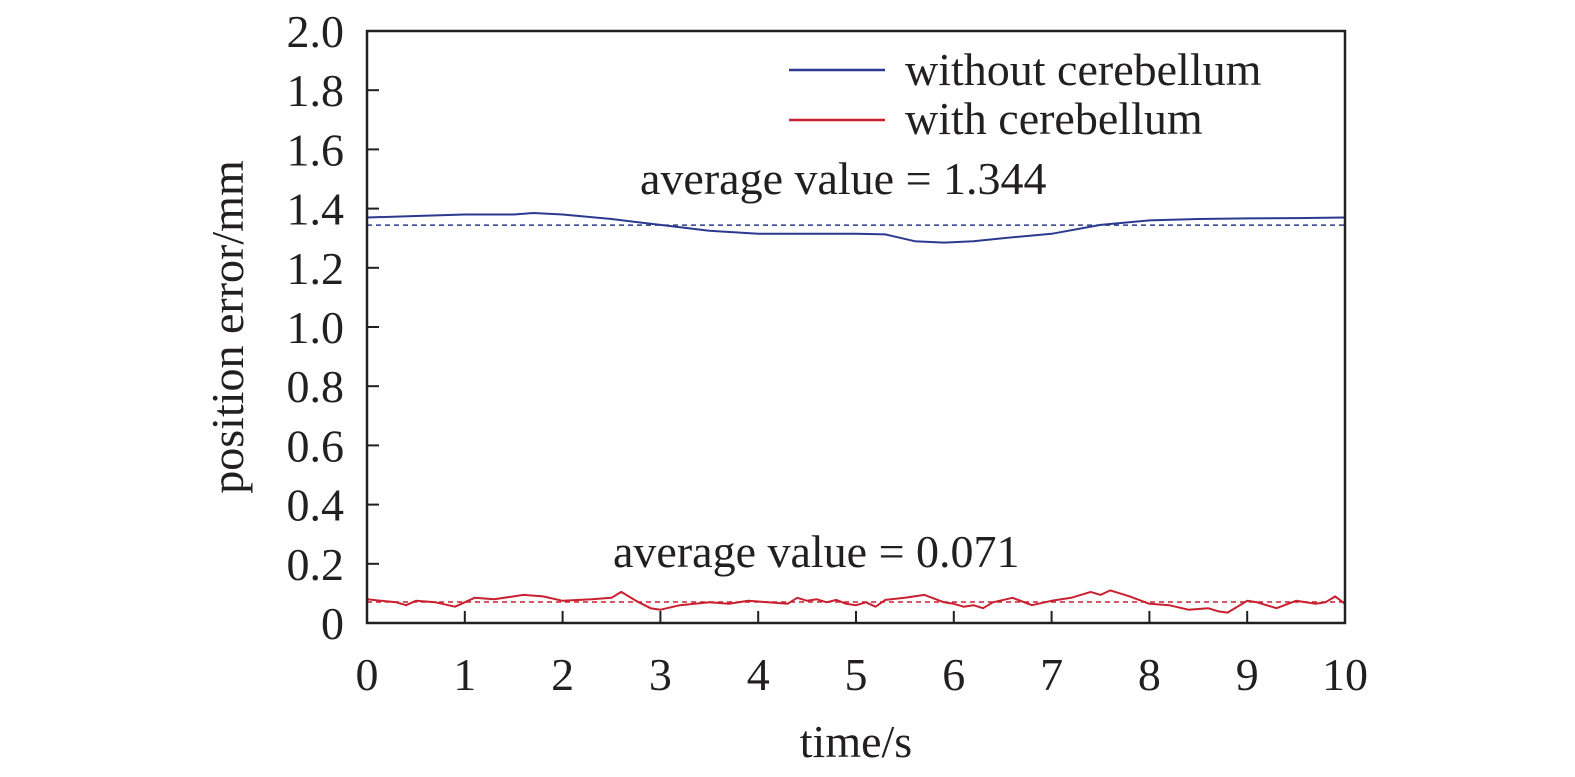 This screenshot has height=777, width=1575. Describe the element at coordinates (316, 31) in the screenshot. I see `y-tick-label-2-0: 2.0` at that location.